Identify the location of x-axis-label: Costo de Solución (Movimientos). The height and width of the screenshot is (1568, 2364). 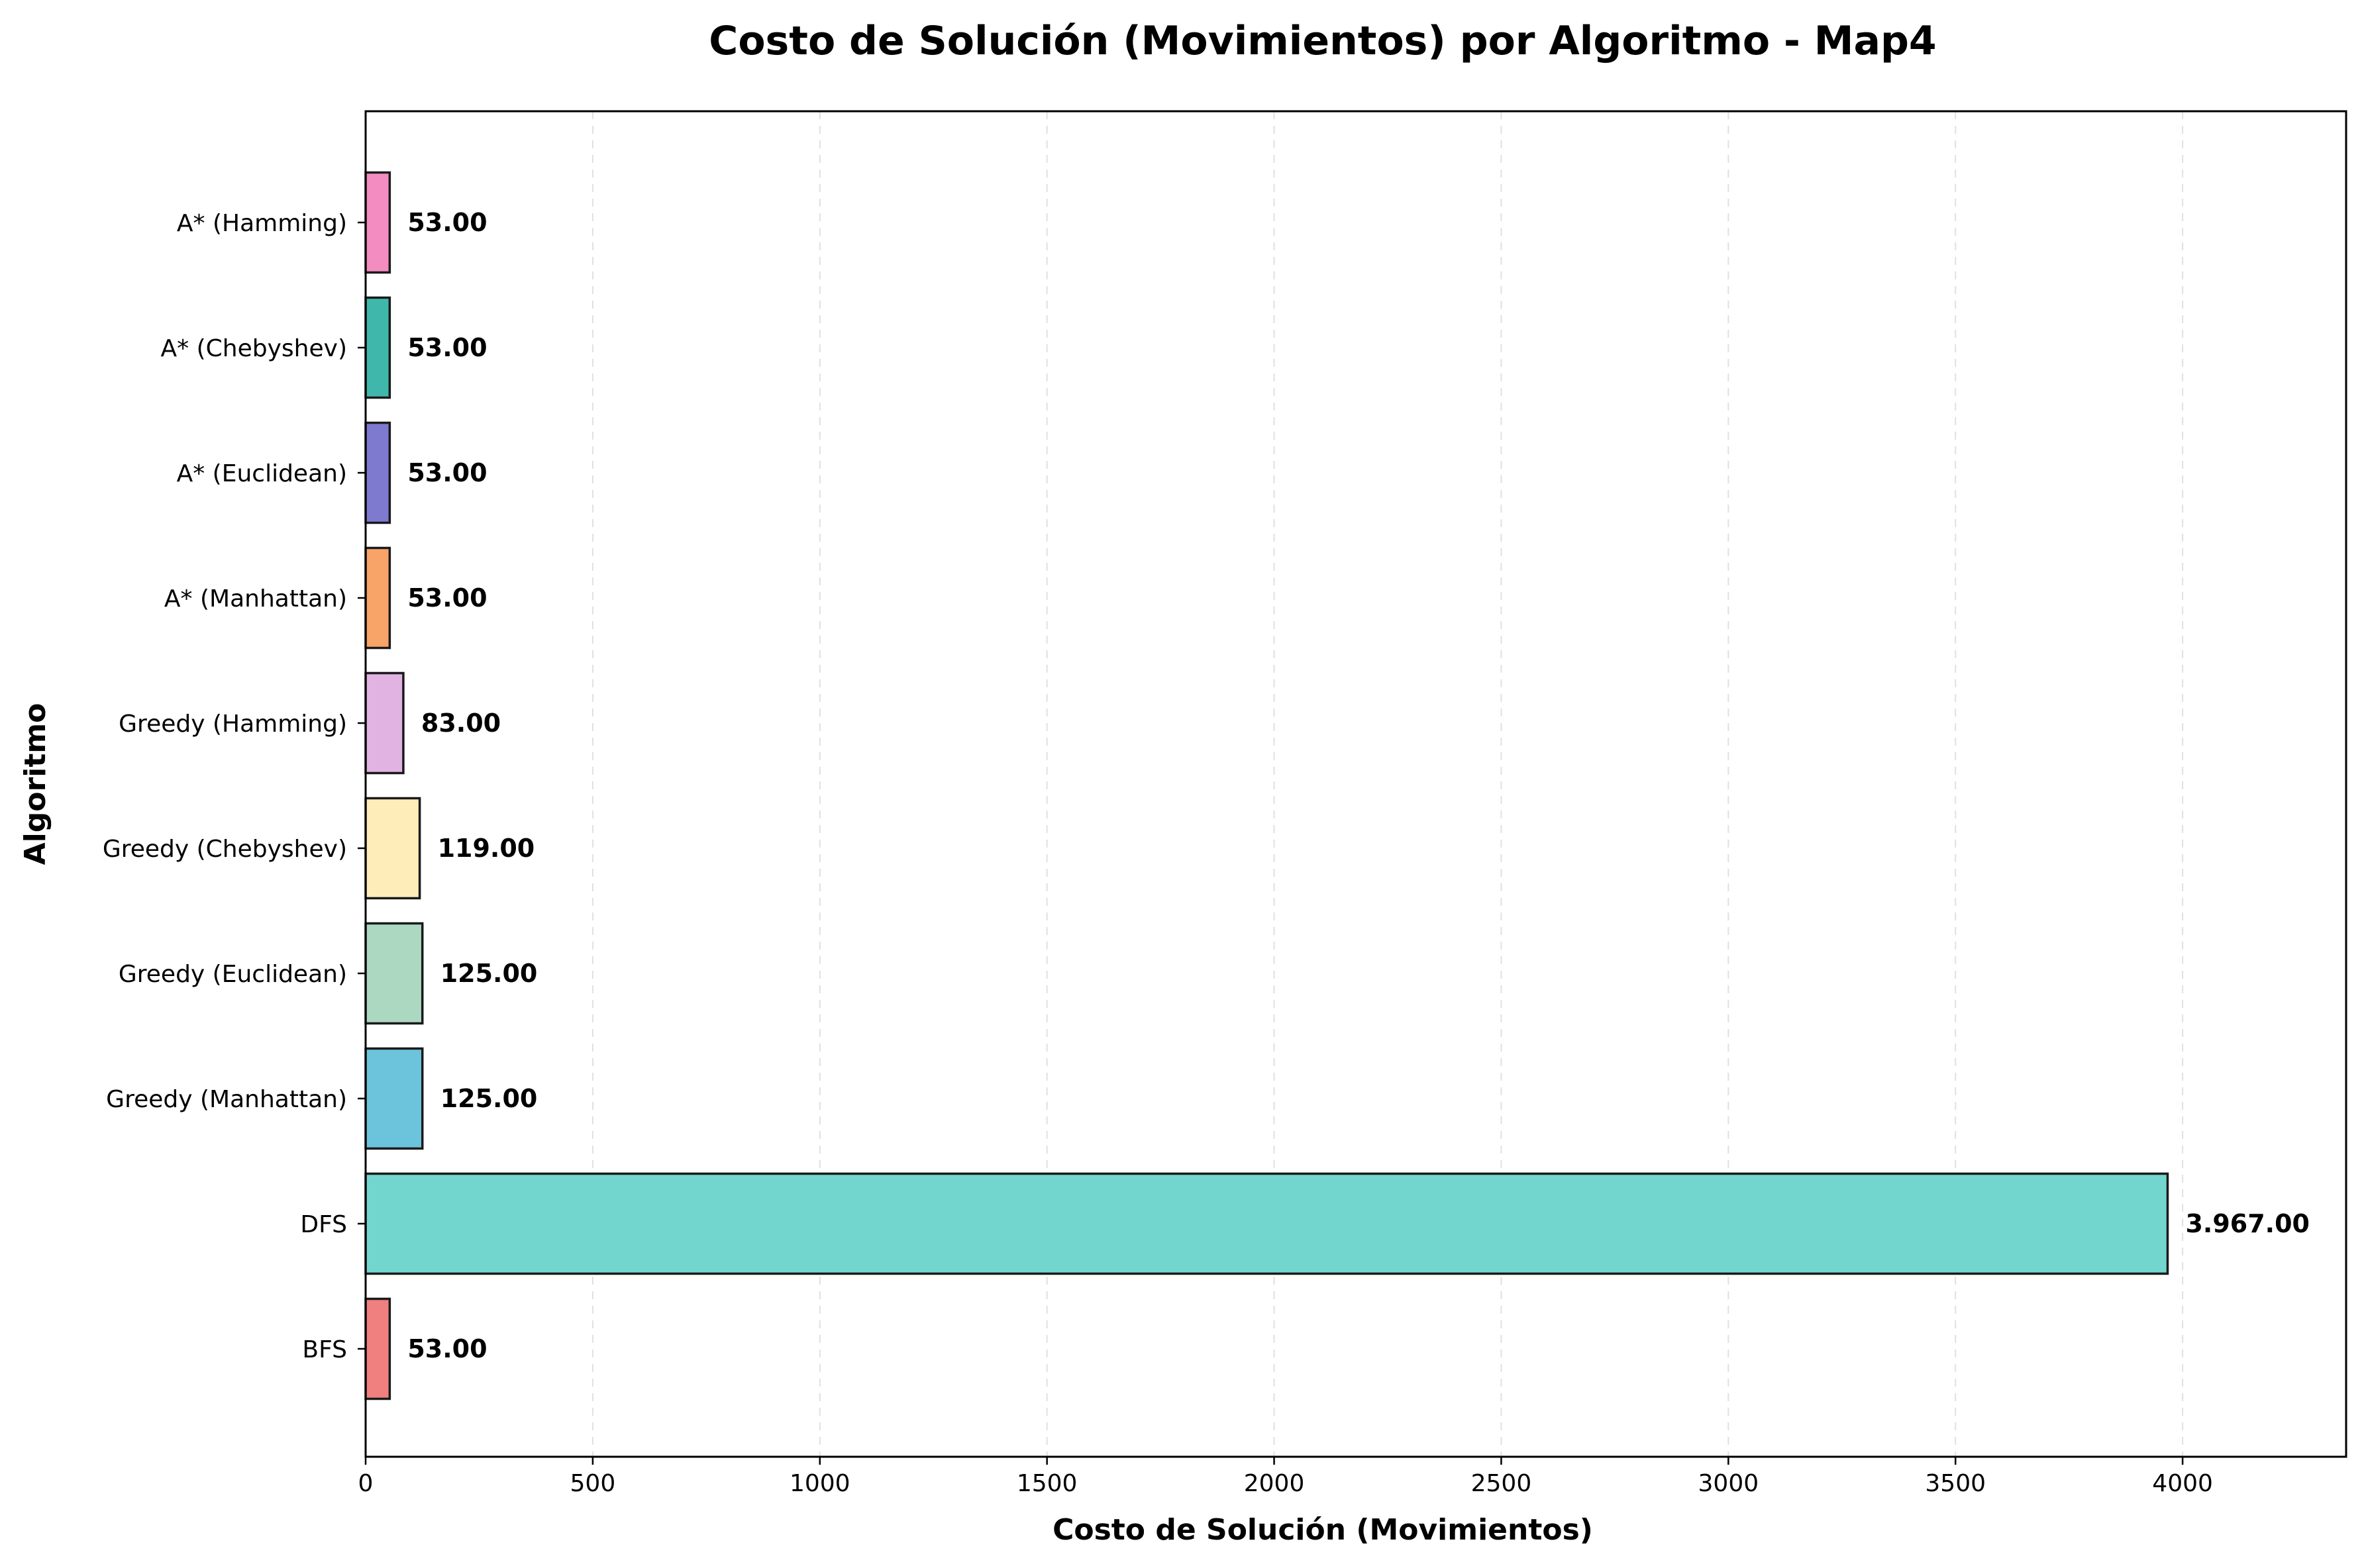
(1323, 1530).